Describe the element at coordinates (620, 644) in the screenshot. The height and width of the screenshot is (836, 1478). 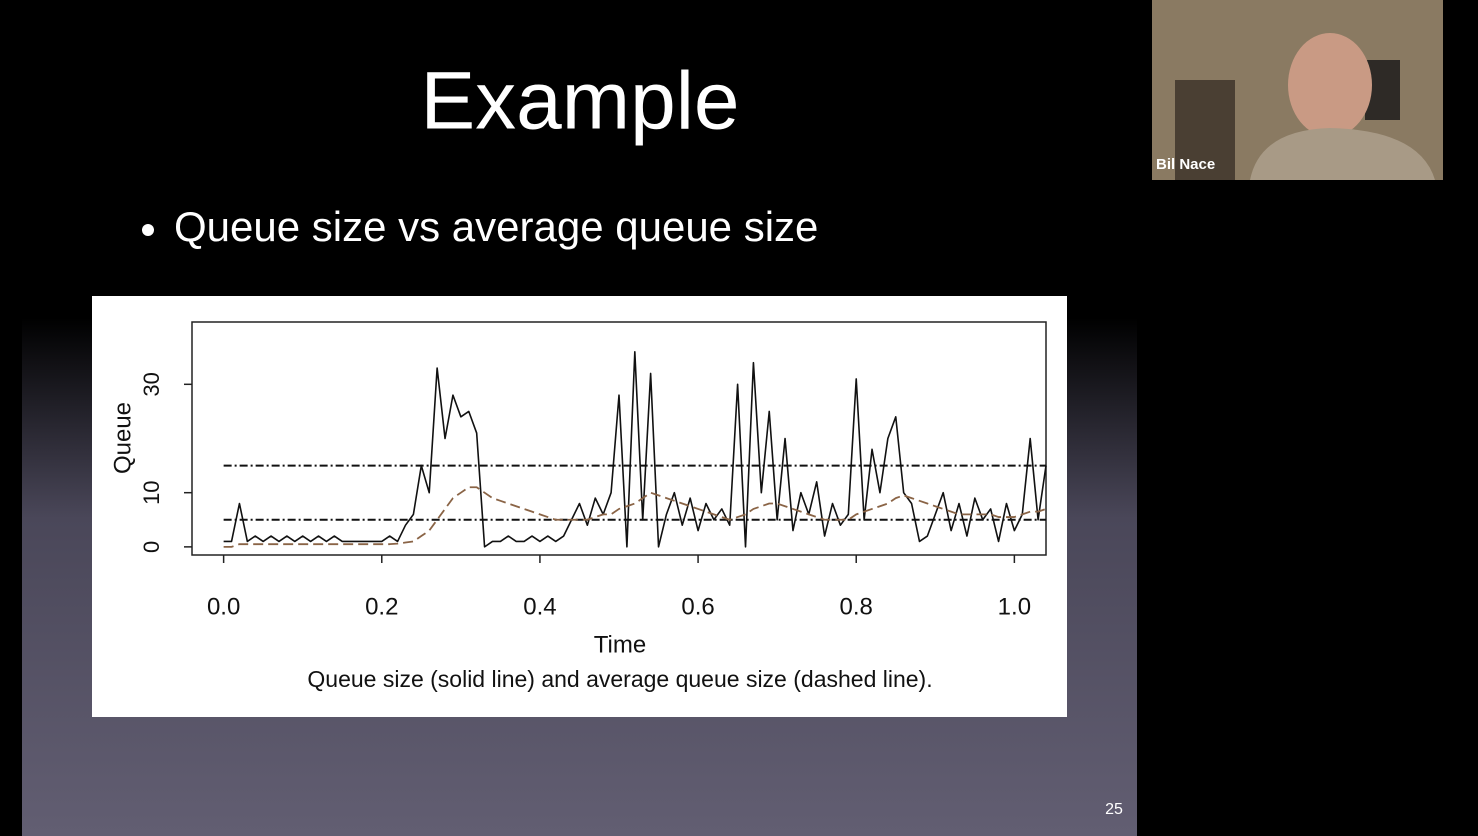
I see `x-axis-label: Time` at that location.